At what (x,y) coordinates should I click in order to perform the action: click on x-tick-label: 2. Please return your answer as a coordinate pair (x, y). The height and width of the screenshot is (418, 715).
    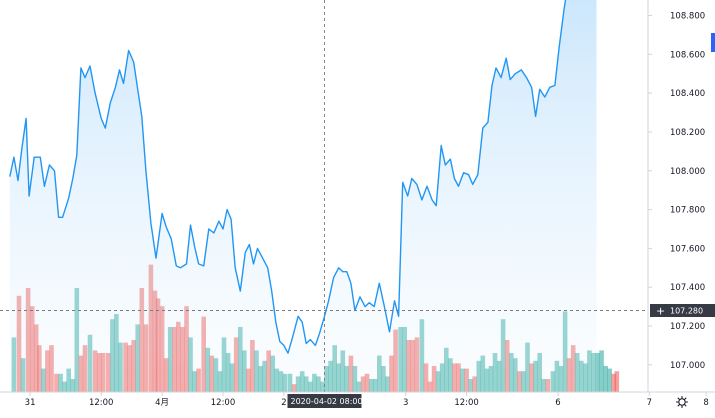
    Looking at the image, I should click on (283, 403).